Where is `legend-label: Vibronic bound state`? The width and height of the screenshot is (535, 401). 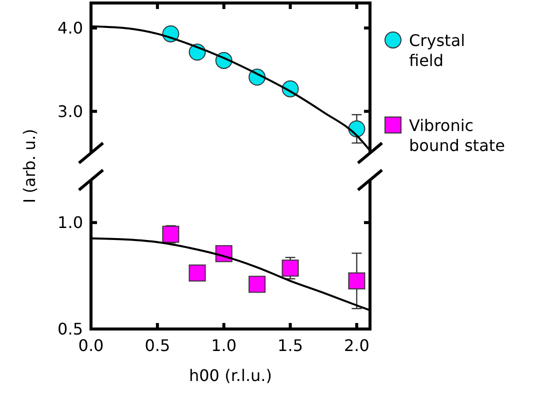
legend-label: Vibronic bound state is located at coordinates (457, 135).